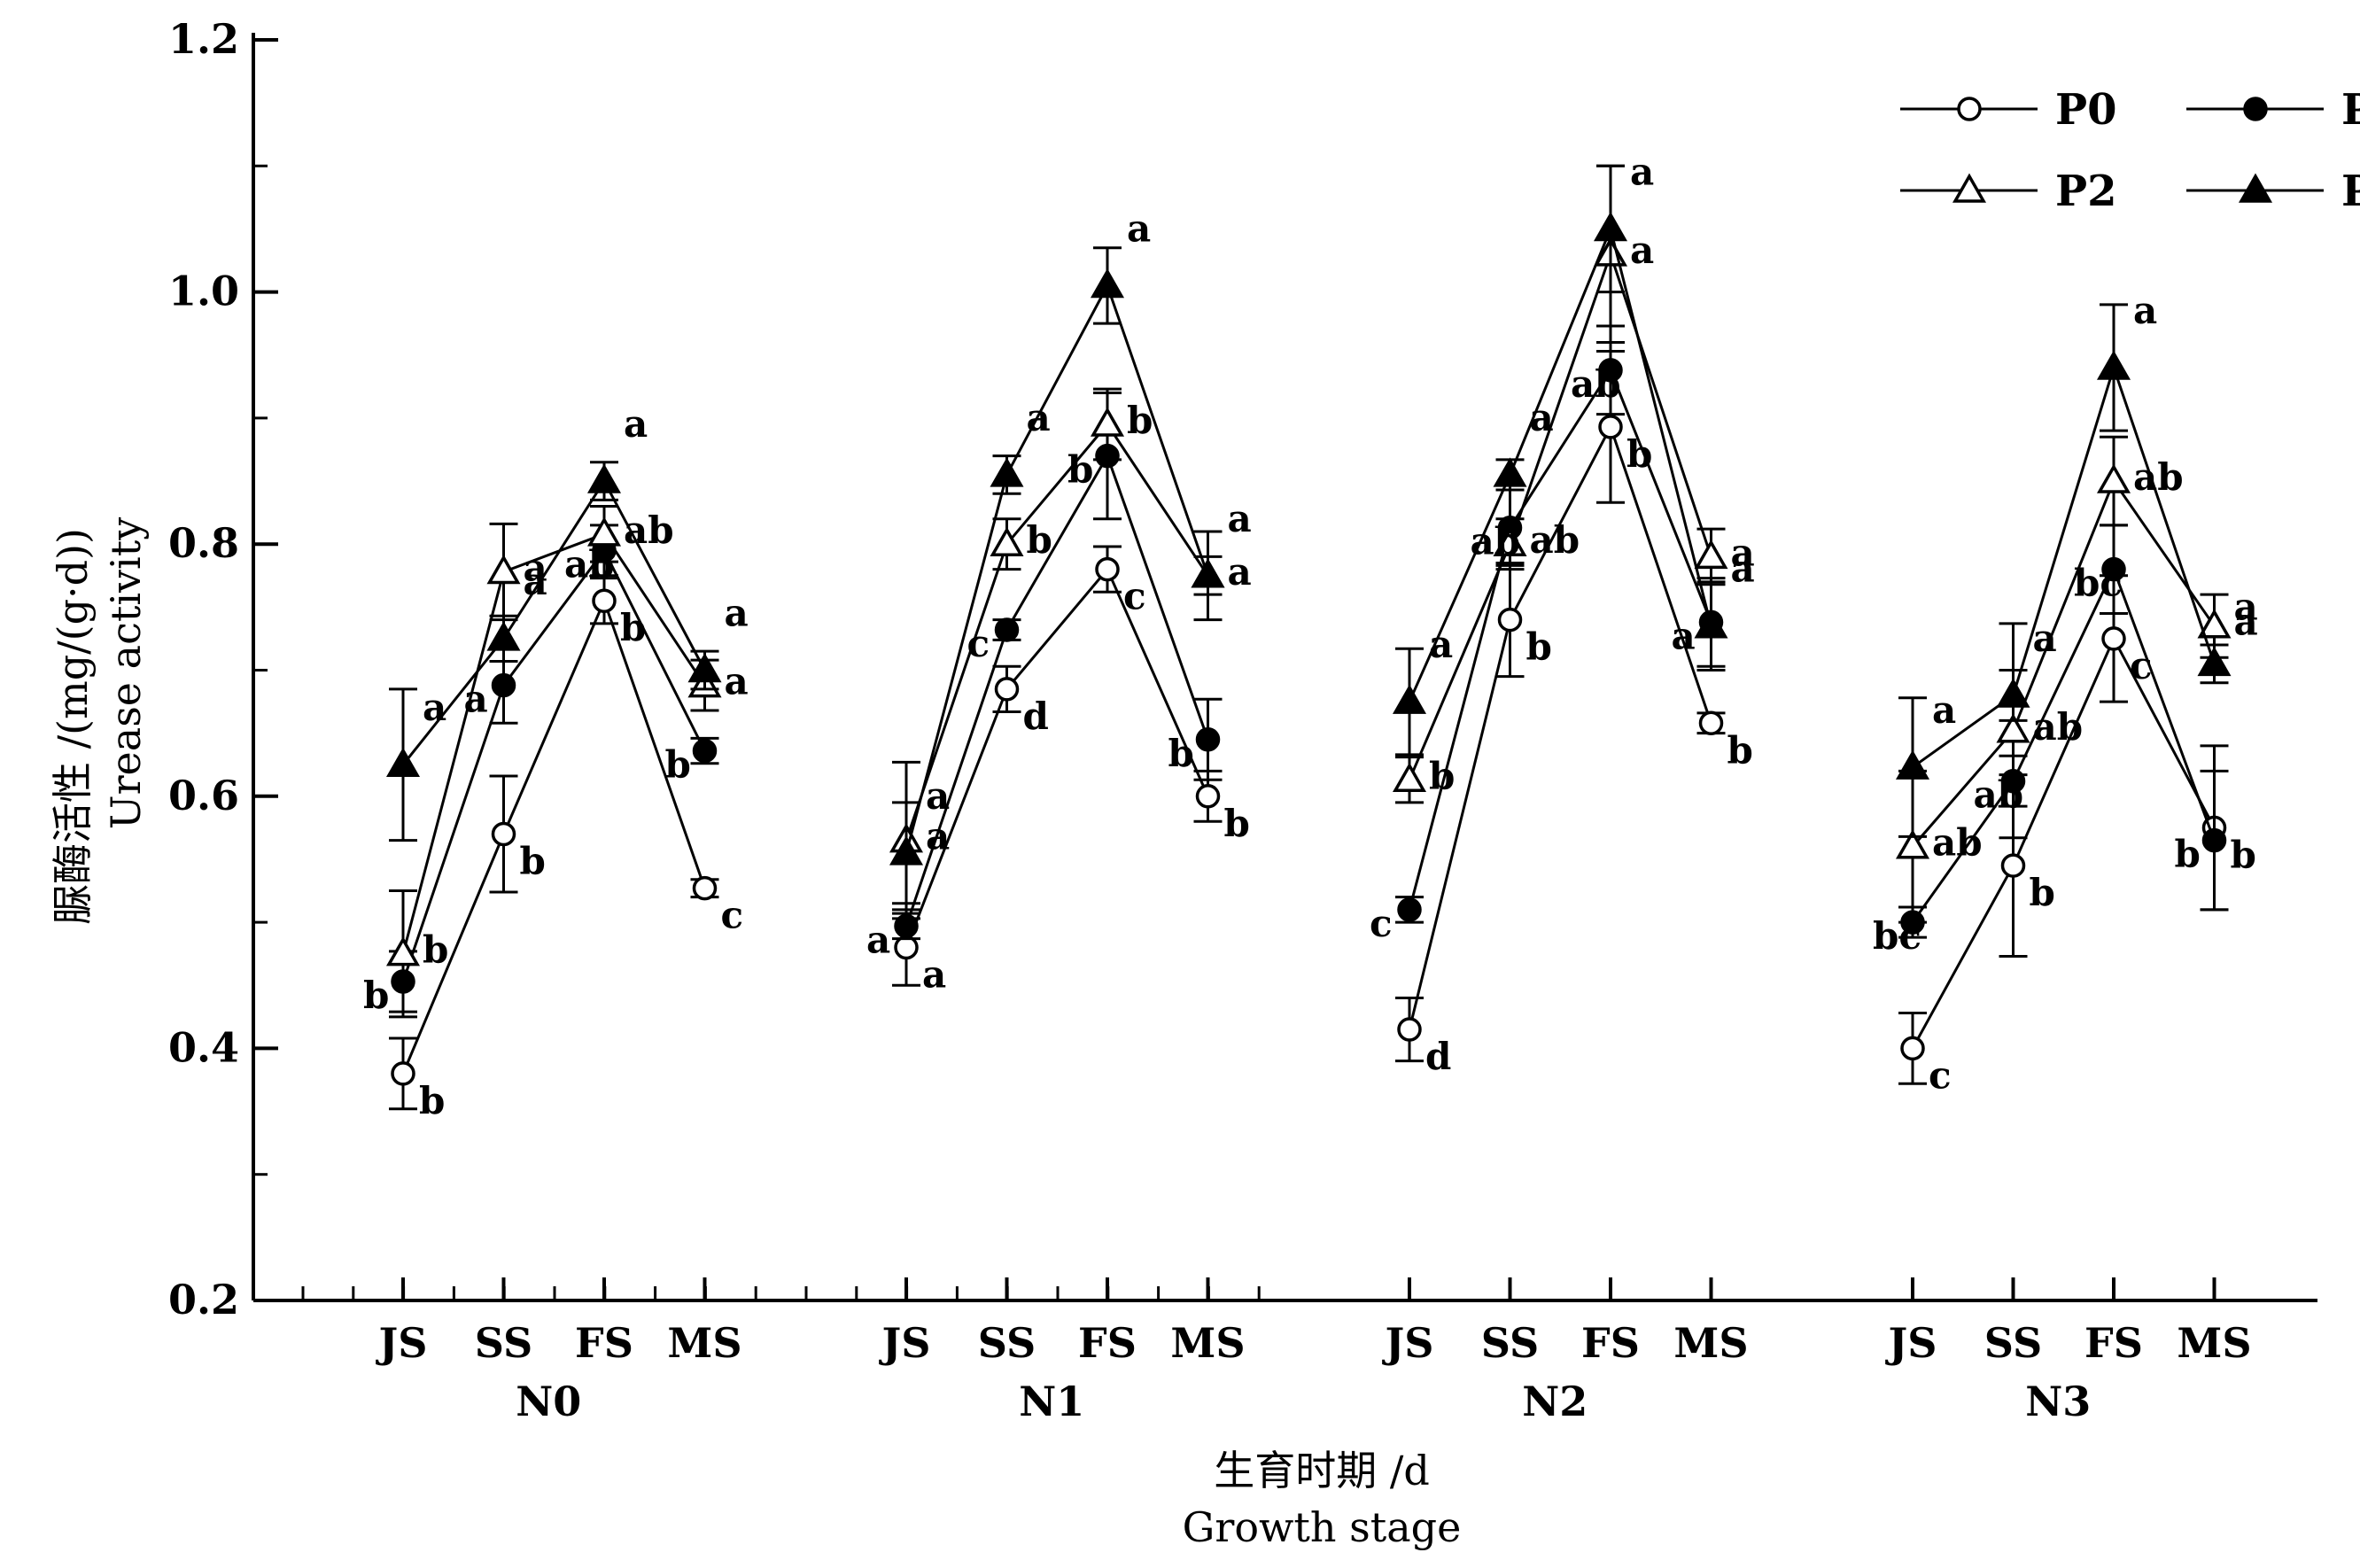  Describe the element at coordinates (1969, 188) in the screenshot. I see `legend-marker` at that location.